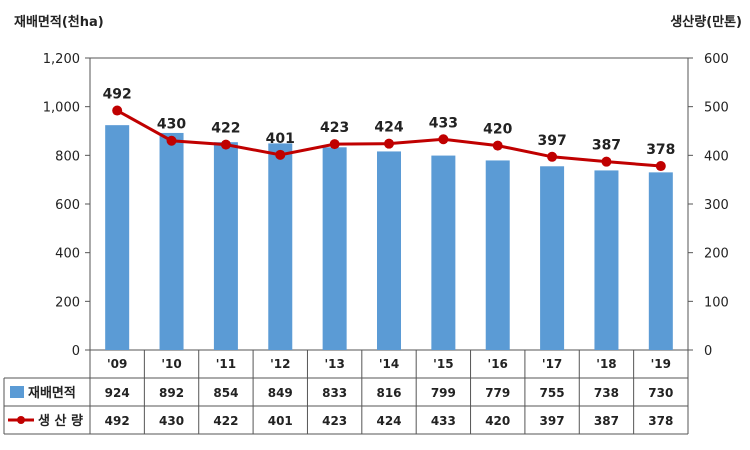 Image resolution: width=750 pixels, height=450 pixels. I want to click on table-cell: 492, so click(117, 421).